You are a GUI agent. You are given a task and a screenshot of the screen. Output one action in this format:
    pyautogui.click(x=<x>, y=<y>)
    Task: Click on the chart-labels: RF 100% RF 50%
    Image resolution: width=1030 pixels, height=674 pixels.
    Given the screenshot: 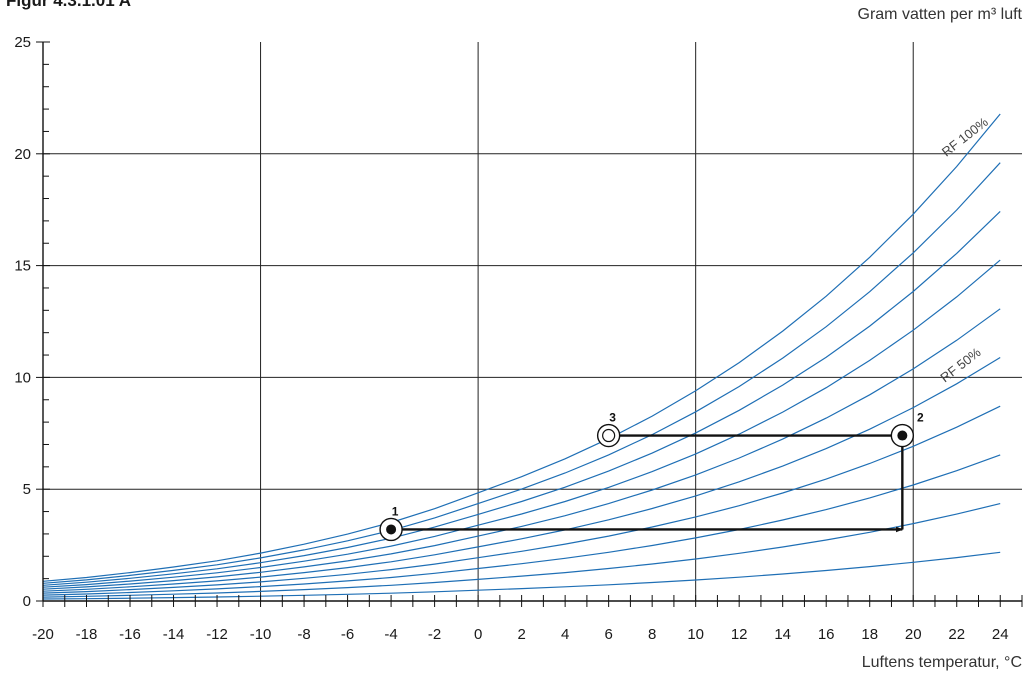 What is the action you would take?
    pyautogui.click(x=964, y=249)
    